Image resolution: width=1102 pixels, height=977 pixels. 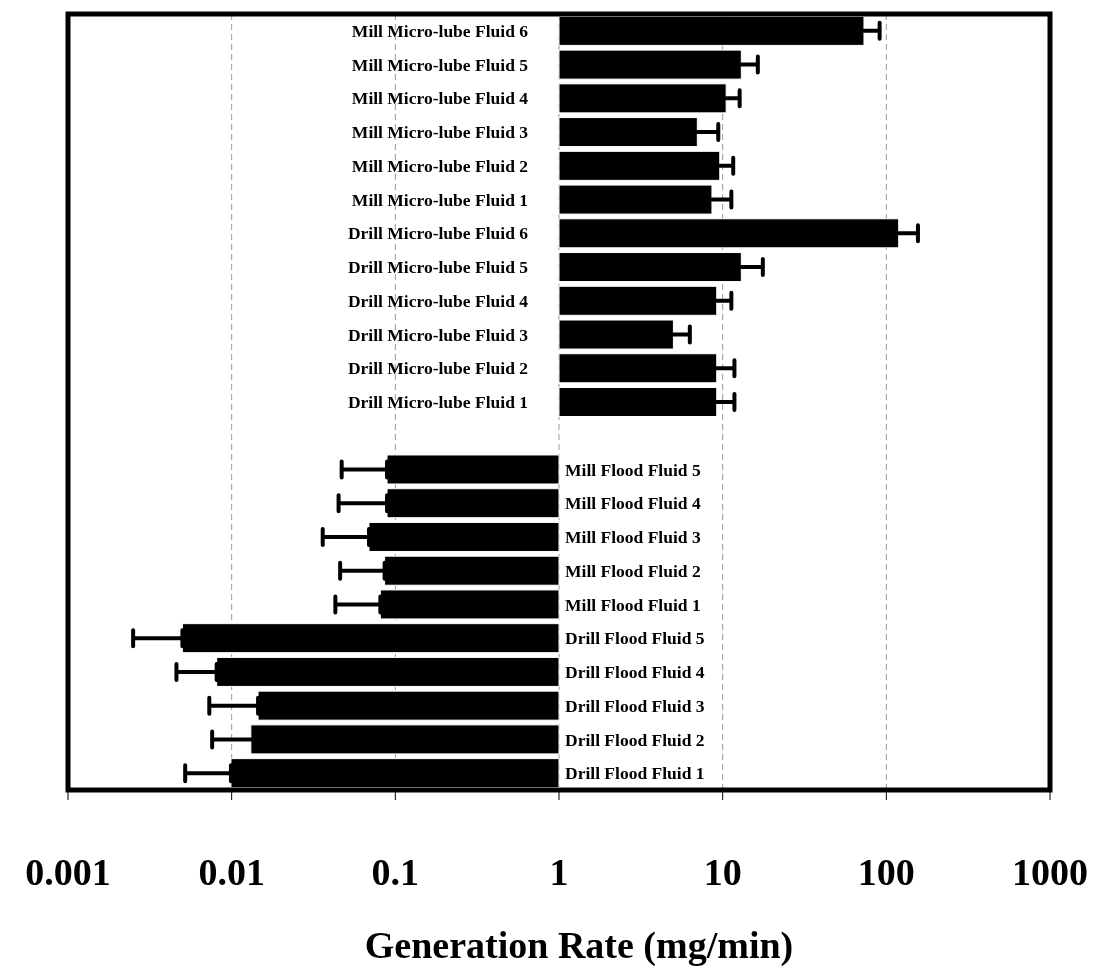 I want to click on y-tick-label: Drill Flood Fluid 5, so click(x=635, y=638).